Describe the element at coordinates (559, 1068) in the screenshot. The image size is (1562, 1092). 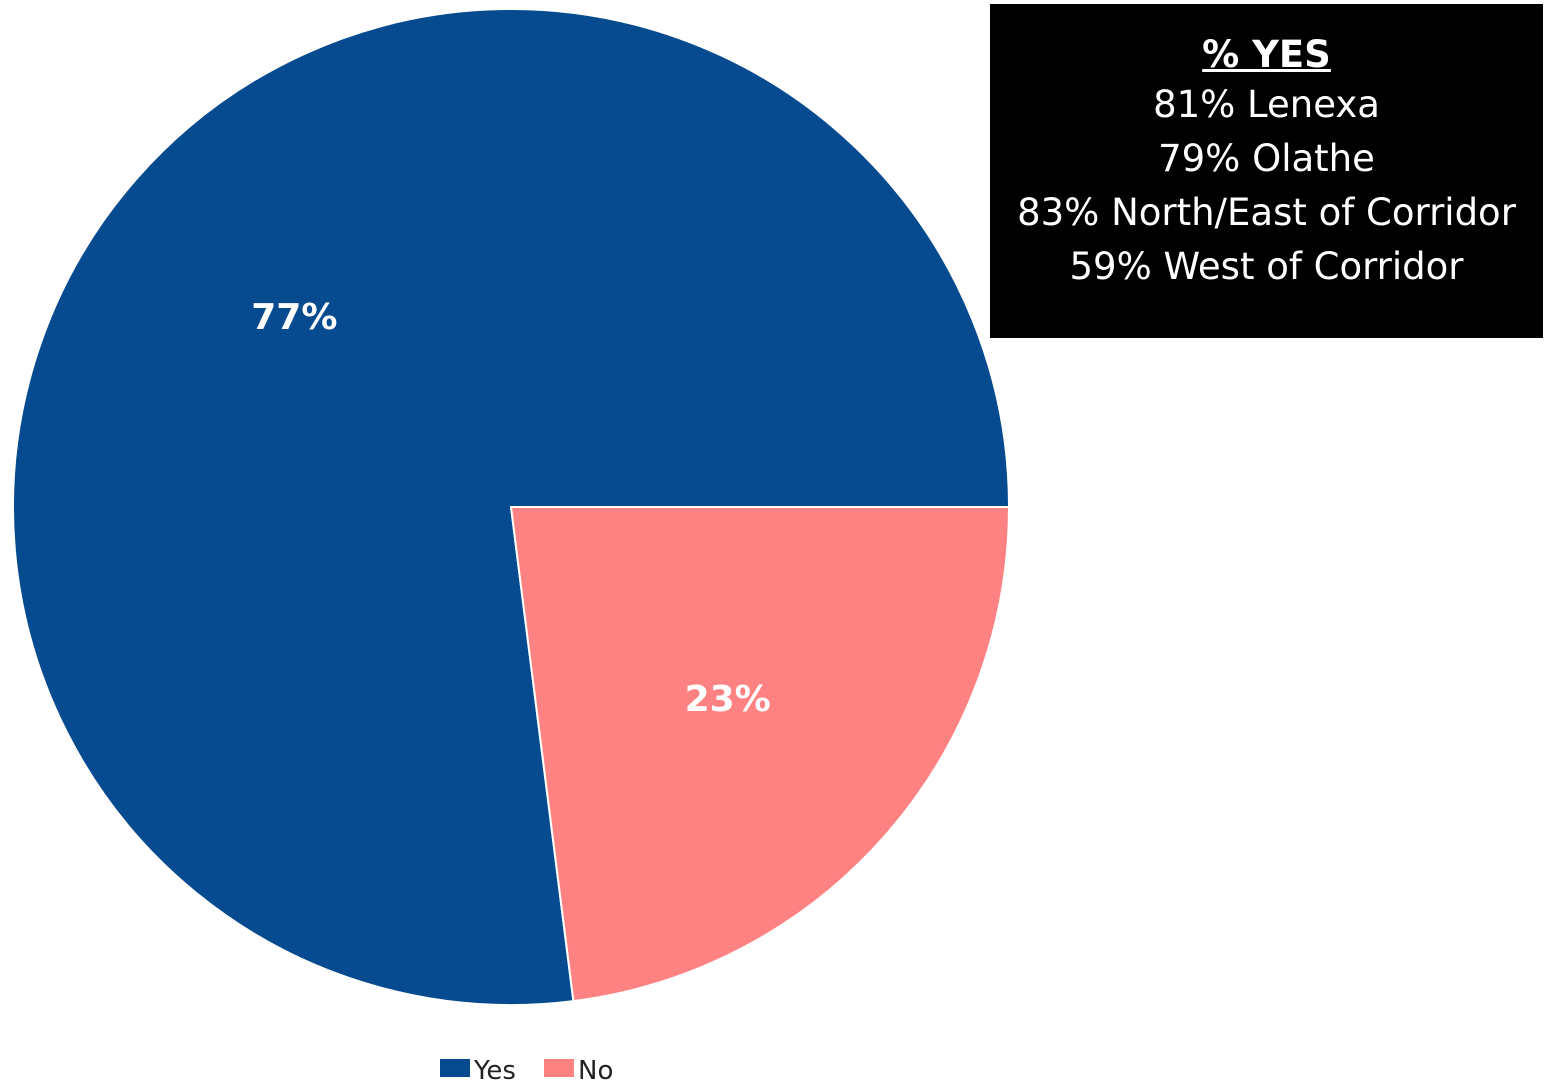
I see `legend-swatch-no` at that location.